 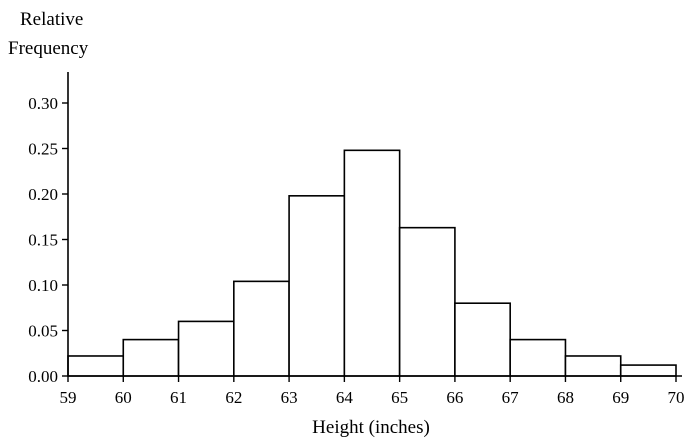 What do you see at coordinates (43, 194) in the screenshot?
I see `y-tick-label: 0.20` at bounding box center [43, 194].